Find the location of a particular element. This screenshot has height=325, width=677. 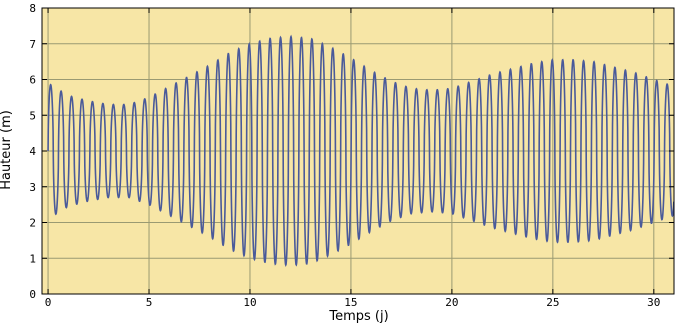

y-tick-label: 5 is located at coordinates (32, 115).